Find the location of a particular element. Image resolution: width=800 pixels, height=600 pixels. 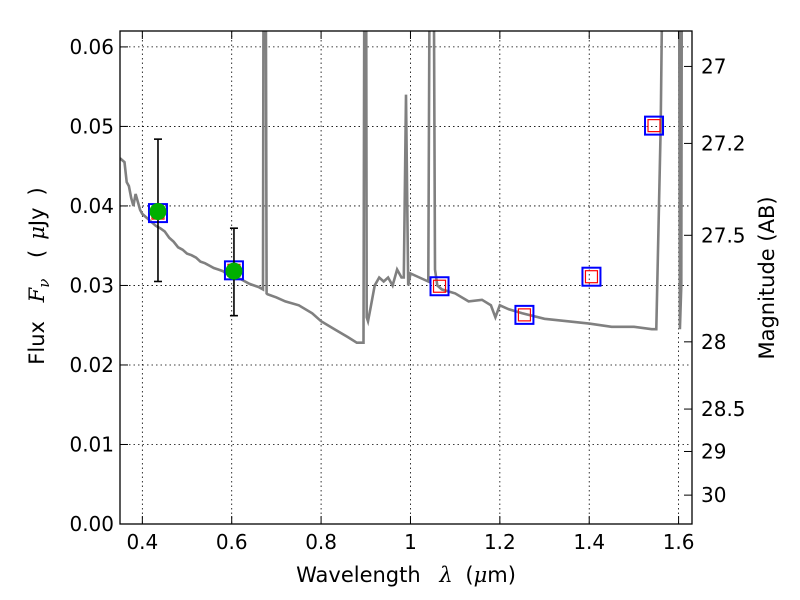

x-tick-label: 1.2 is located at coordinates (500, 542).